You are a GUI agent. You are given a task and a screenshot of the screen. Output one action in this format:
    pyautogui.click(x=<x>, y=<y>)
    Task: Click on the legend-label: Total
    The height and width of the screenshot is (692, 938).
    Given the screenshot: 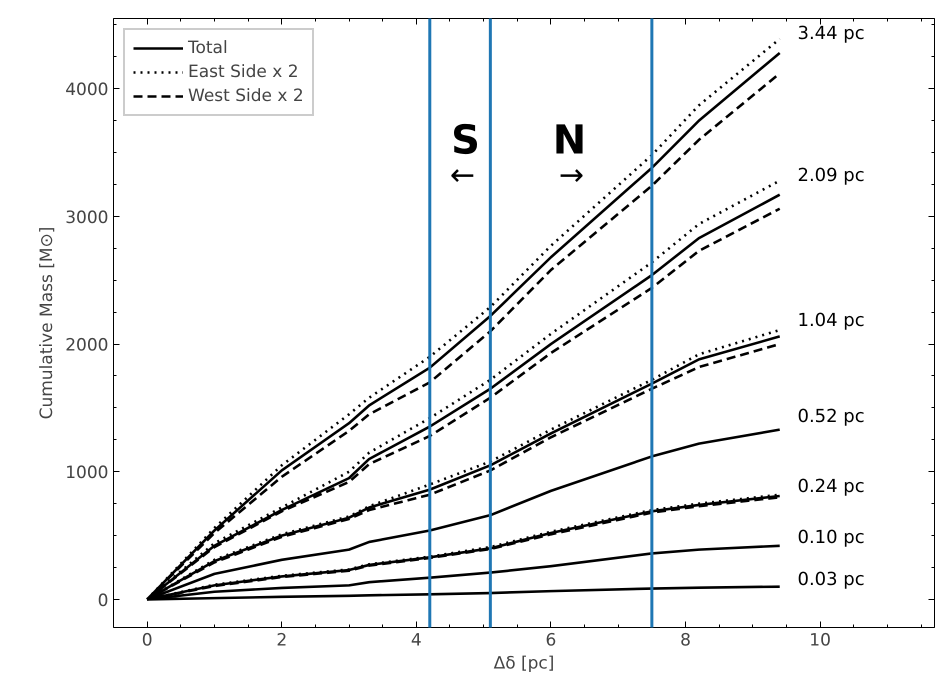 What is the action you would take?
    pyautogui.click(x=208, y=48)
    